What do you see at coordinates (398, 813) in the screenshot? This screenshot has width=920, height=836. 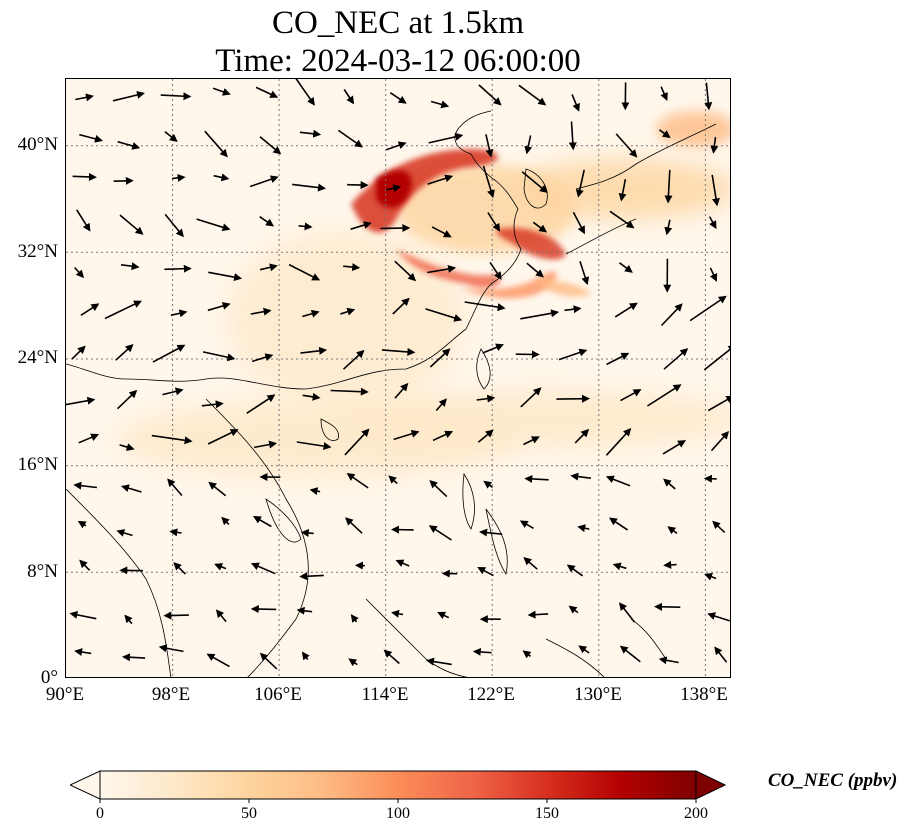 I see `colorbar-tick-label: 100` at bounding box center [398, 813].